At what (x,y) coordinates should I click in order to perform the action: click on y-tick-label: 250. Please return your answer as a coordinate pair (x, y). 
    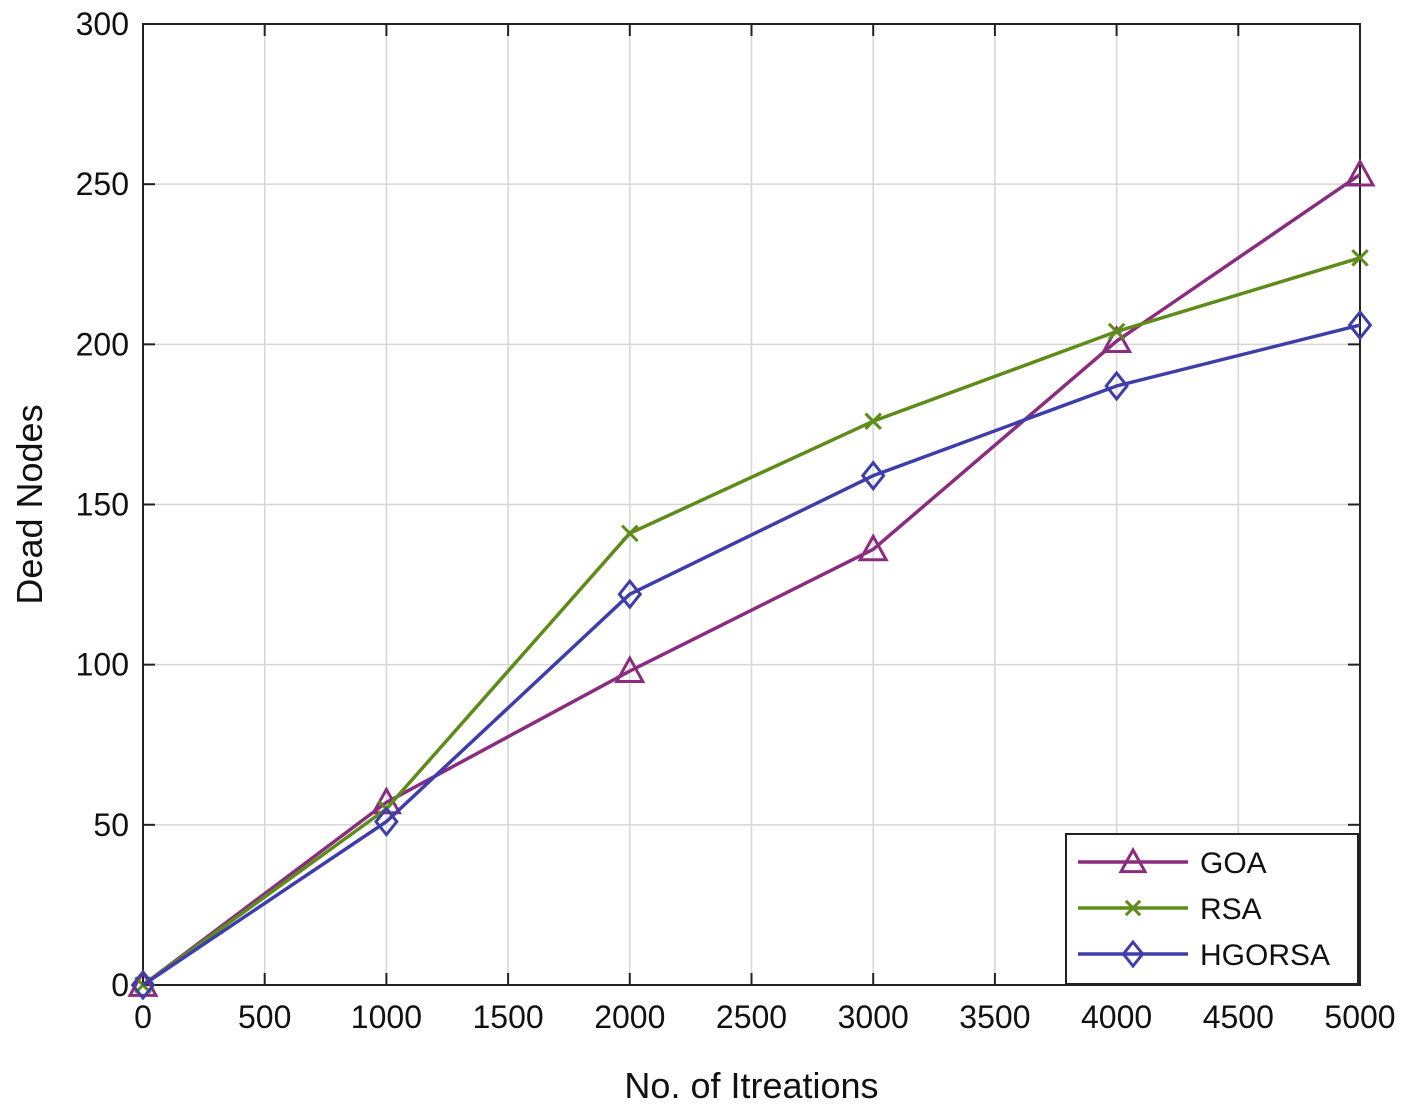
    Looking at the image, I should click on (102, 184).